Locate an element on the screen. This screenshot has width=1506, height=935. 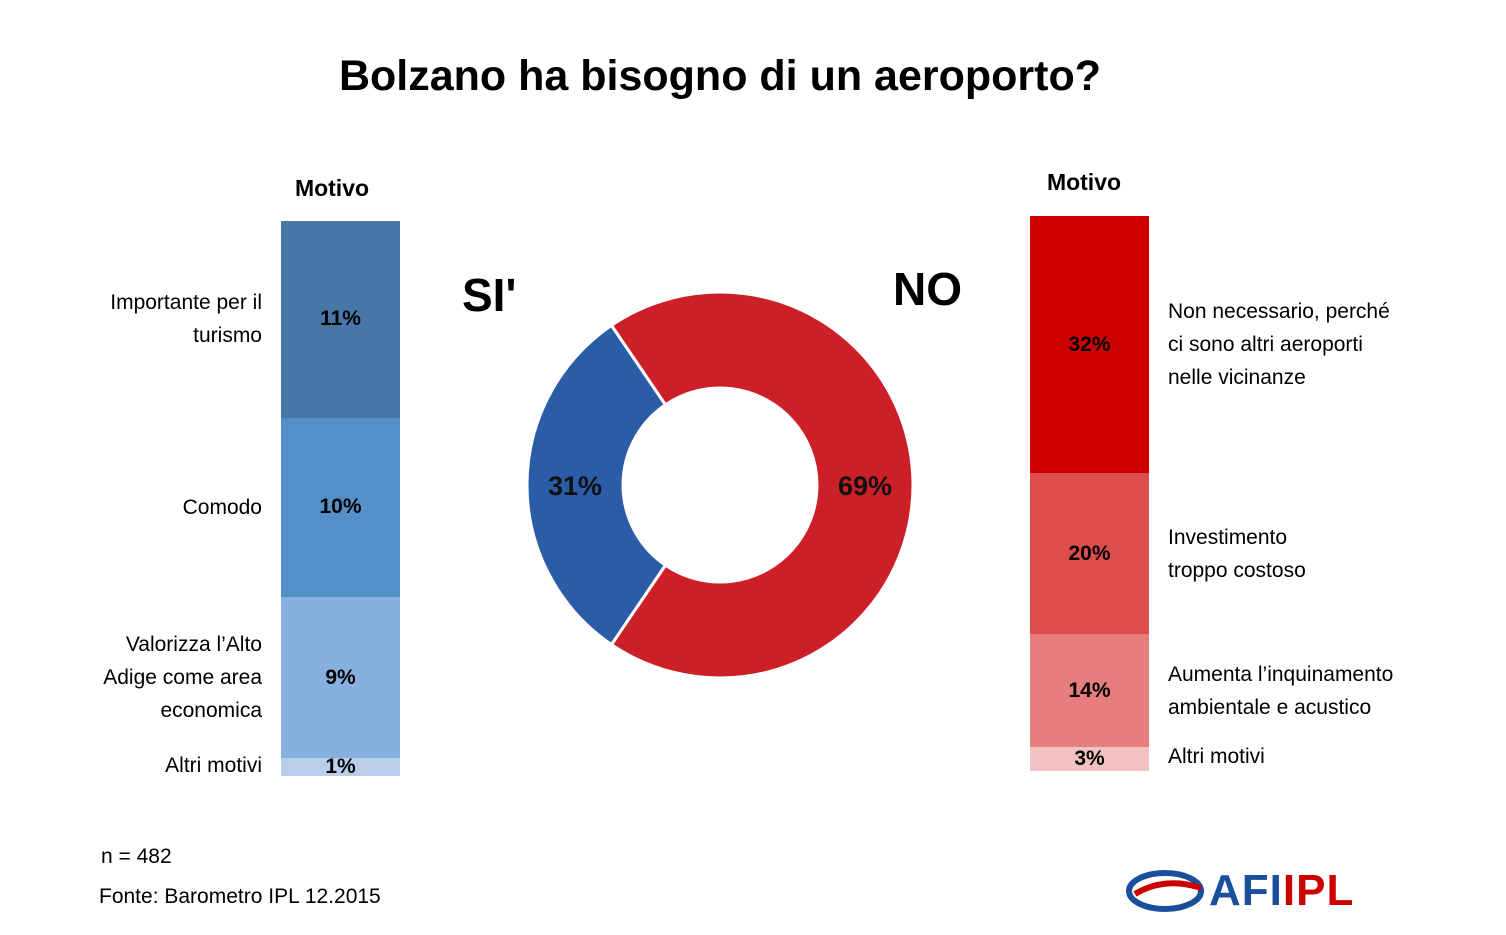
left-bar-segment-1: 10% is located at coordinates (340, 507).